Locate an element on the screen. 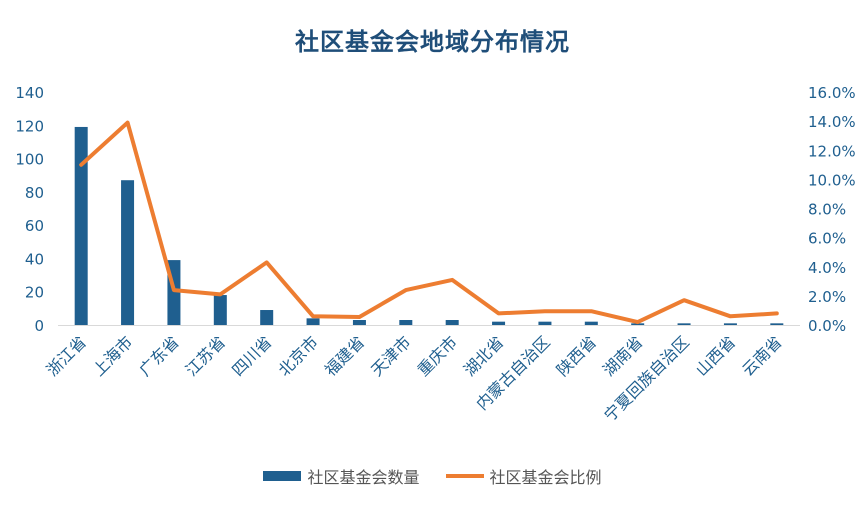  legend-item-line: 社区基金会比例 is located at coordinates (523, 476).